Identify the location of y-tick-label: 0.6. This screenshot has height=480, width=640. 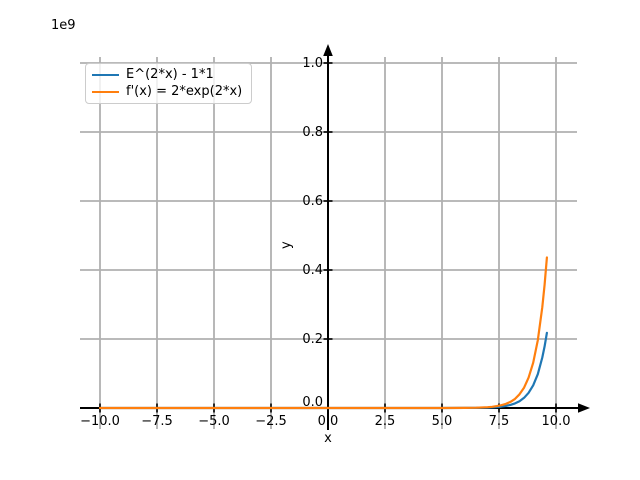
(312, 201).